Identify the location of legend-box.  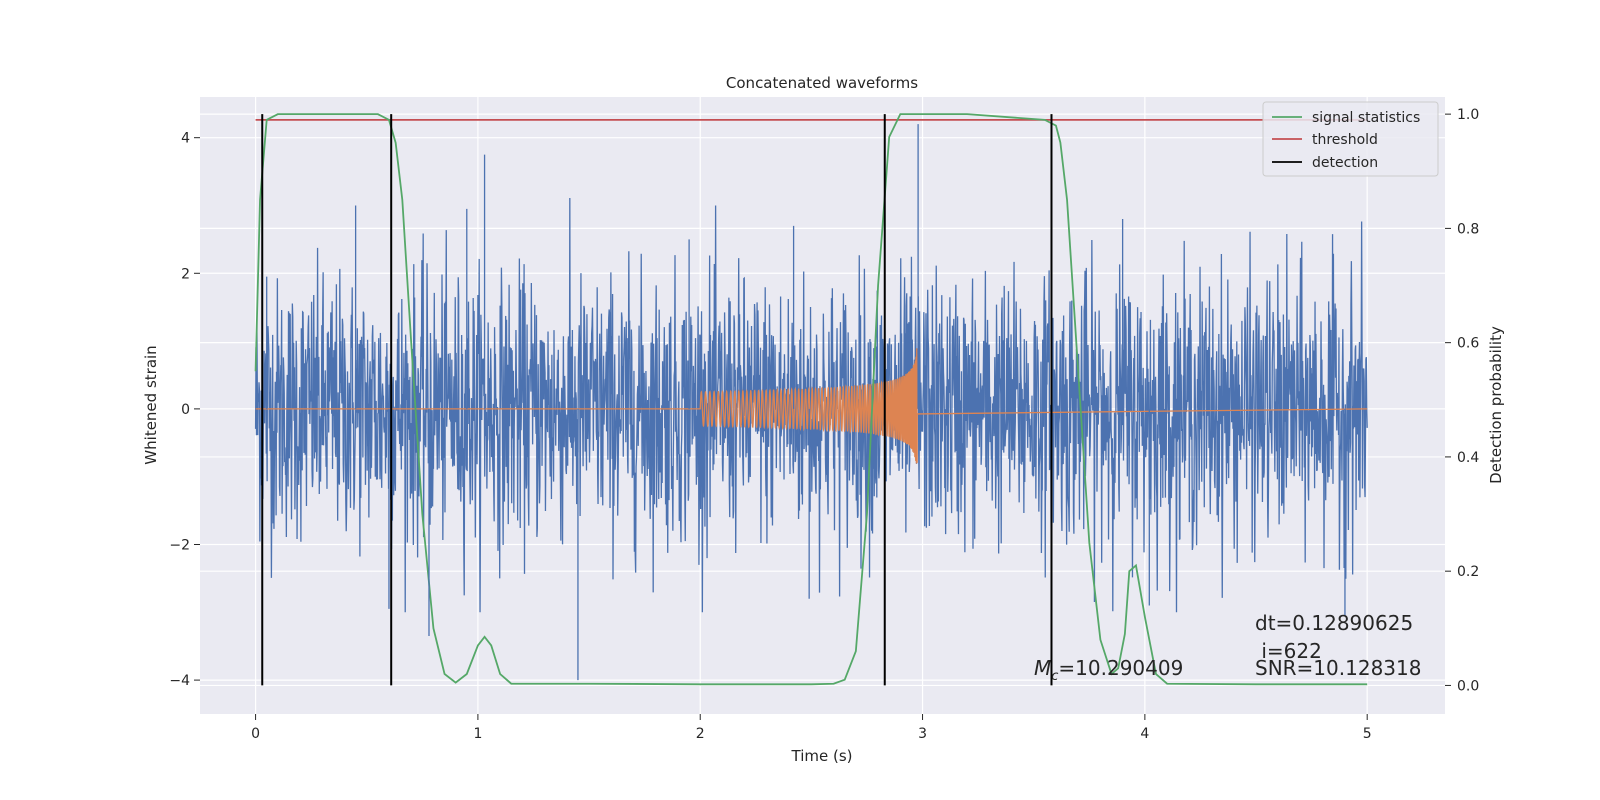
(1350, 139).